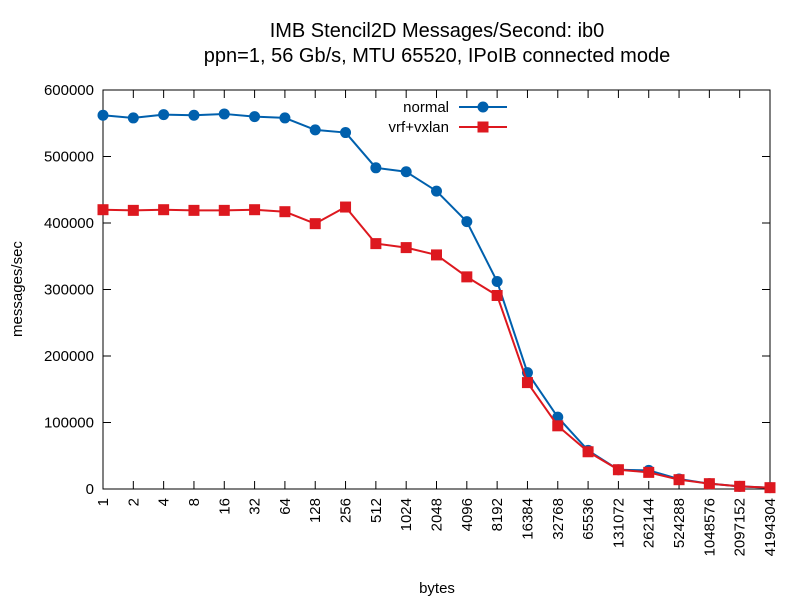 The image size is (800, 605). What do you see at coordinates (315, 510) in the screenshot?
I see `x-tick-label: 128` at bounding box center [315, 510].